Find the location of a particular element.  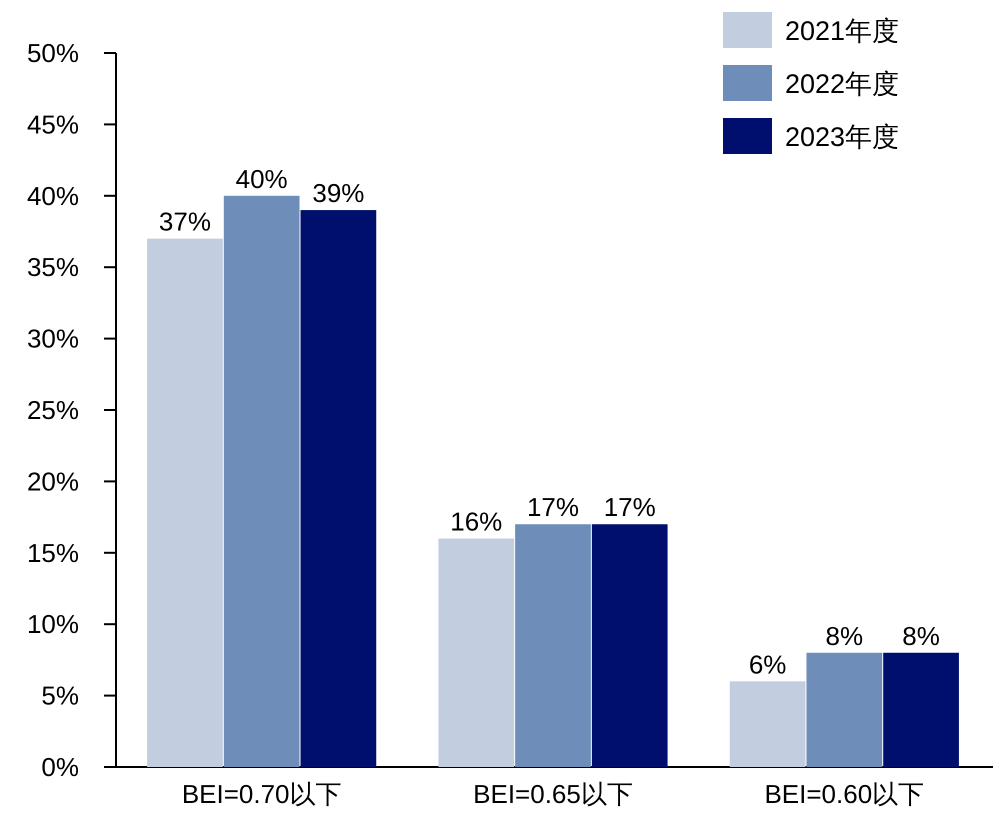

ytick-label: 5% is located at coordinates (60, 695).